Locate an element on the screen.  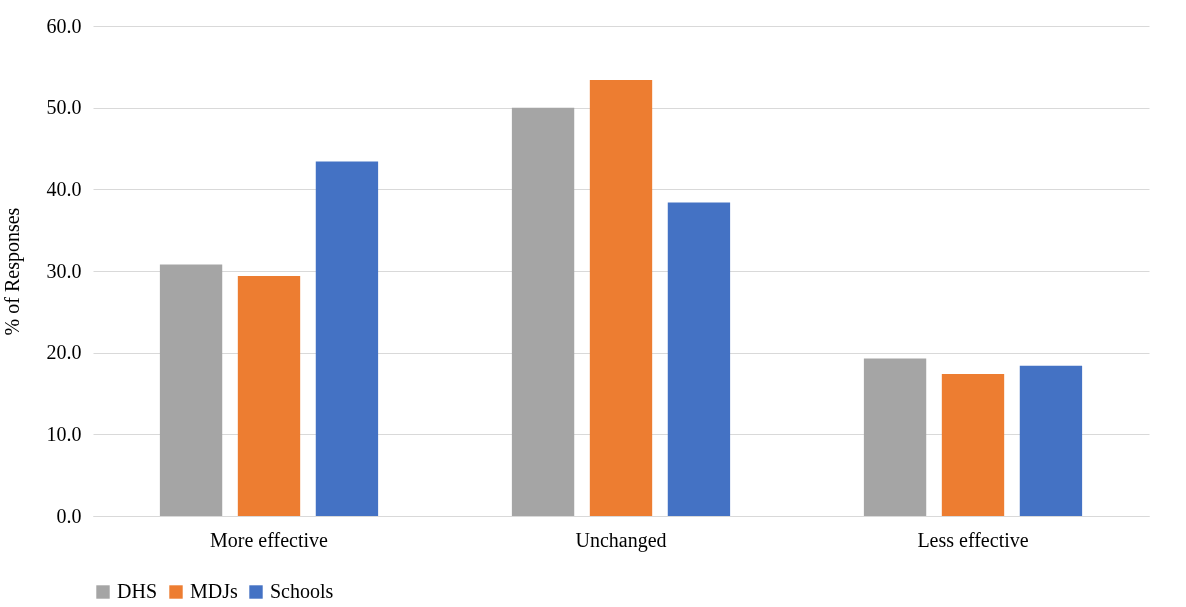
y-tick-label: 10.0 is located at coordinates (64, 433).